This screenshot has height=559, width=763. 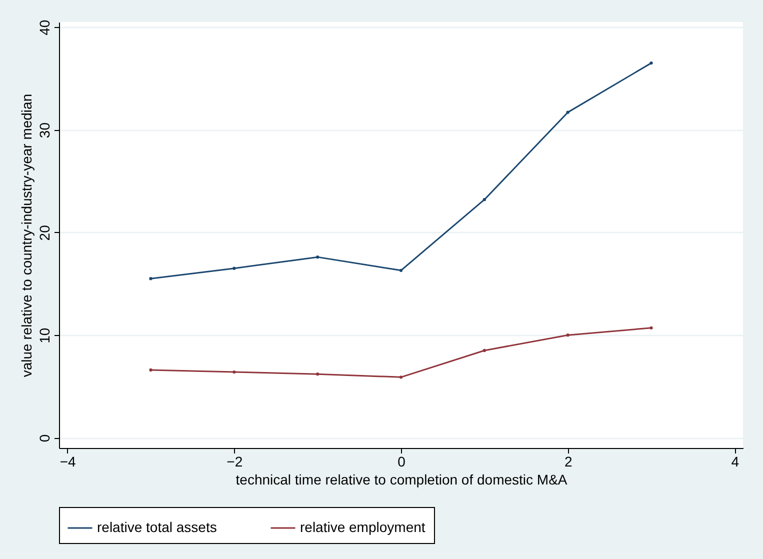 What do you see at coordinates (363, 527) in the screenshot?
I see `legend-label: relative employment` at bounding box center [363, 527].